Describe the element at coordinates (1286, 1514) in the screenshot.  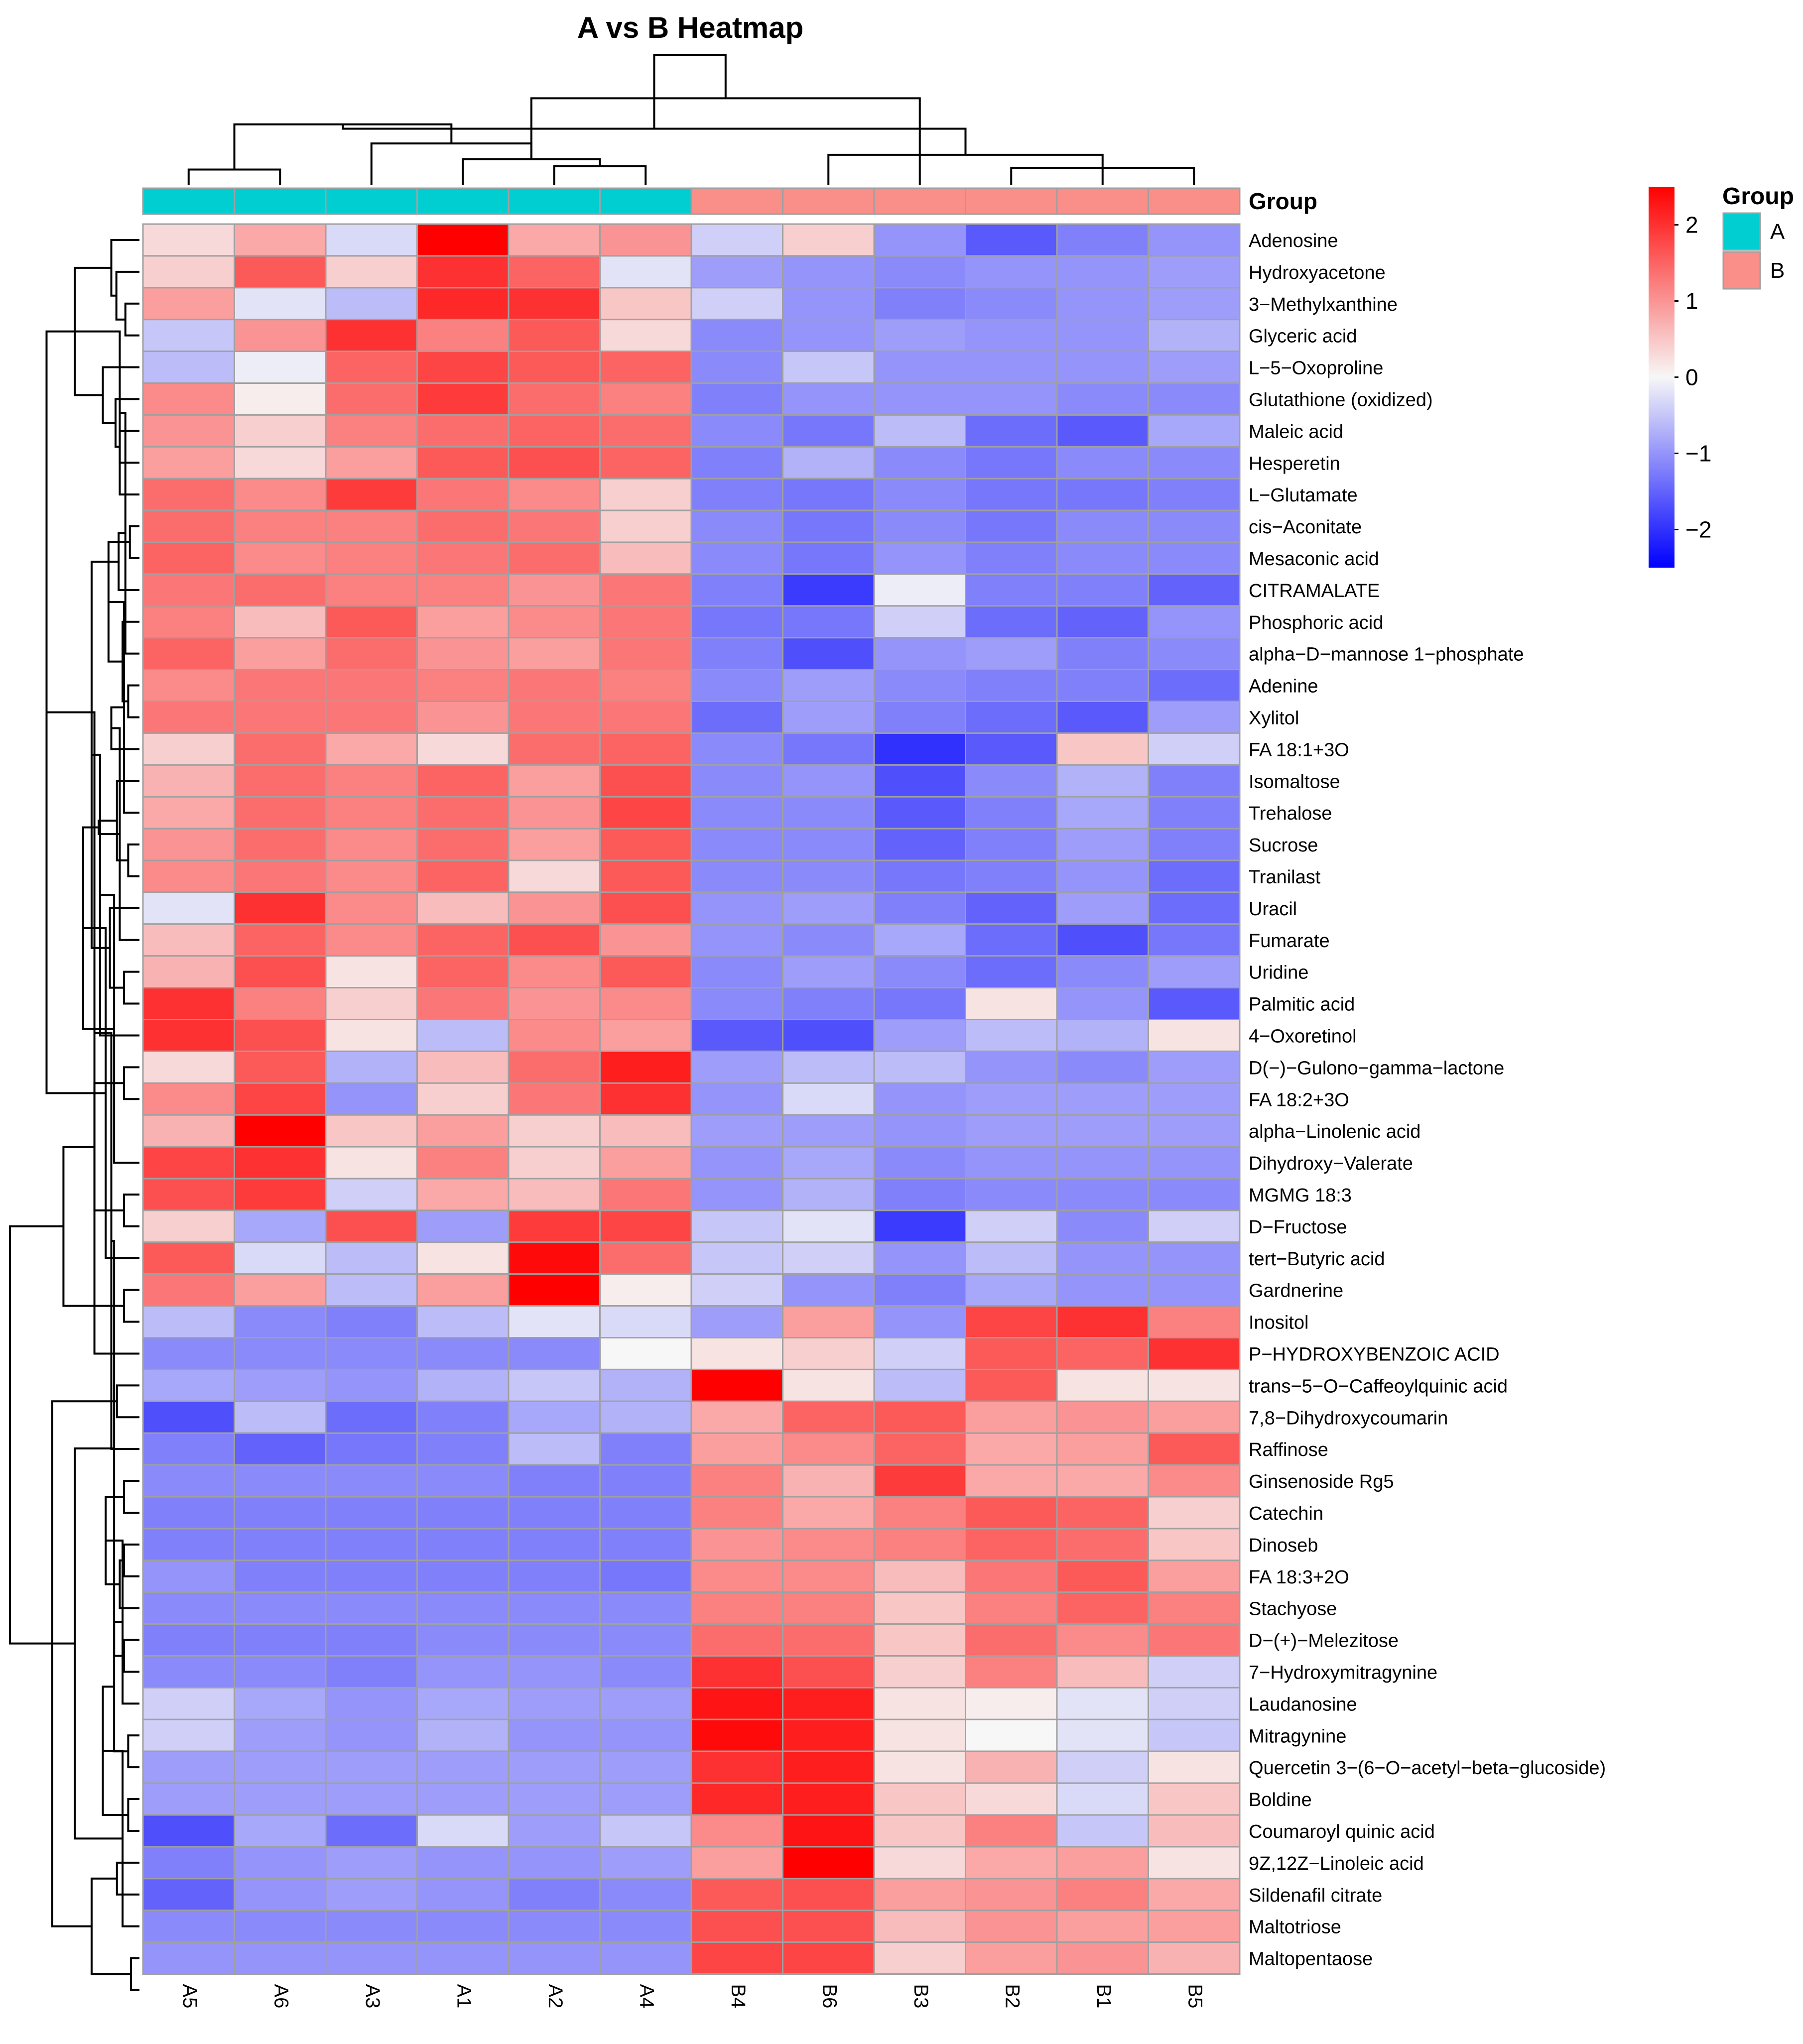
I see `row-label: Catechin` at that location.